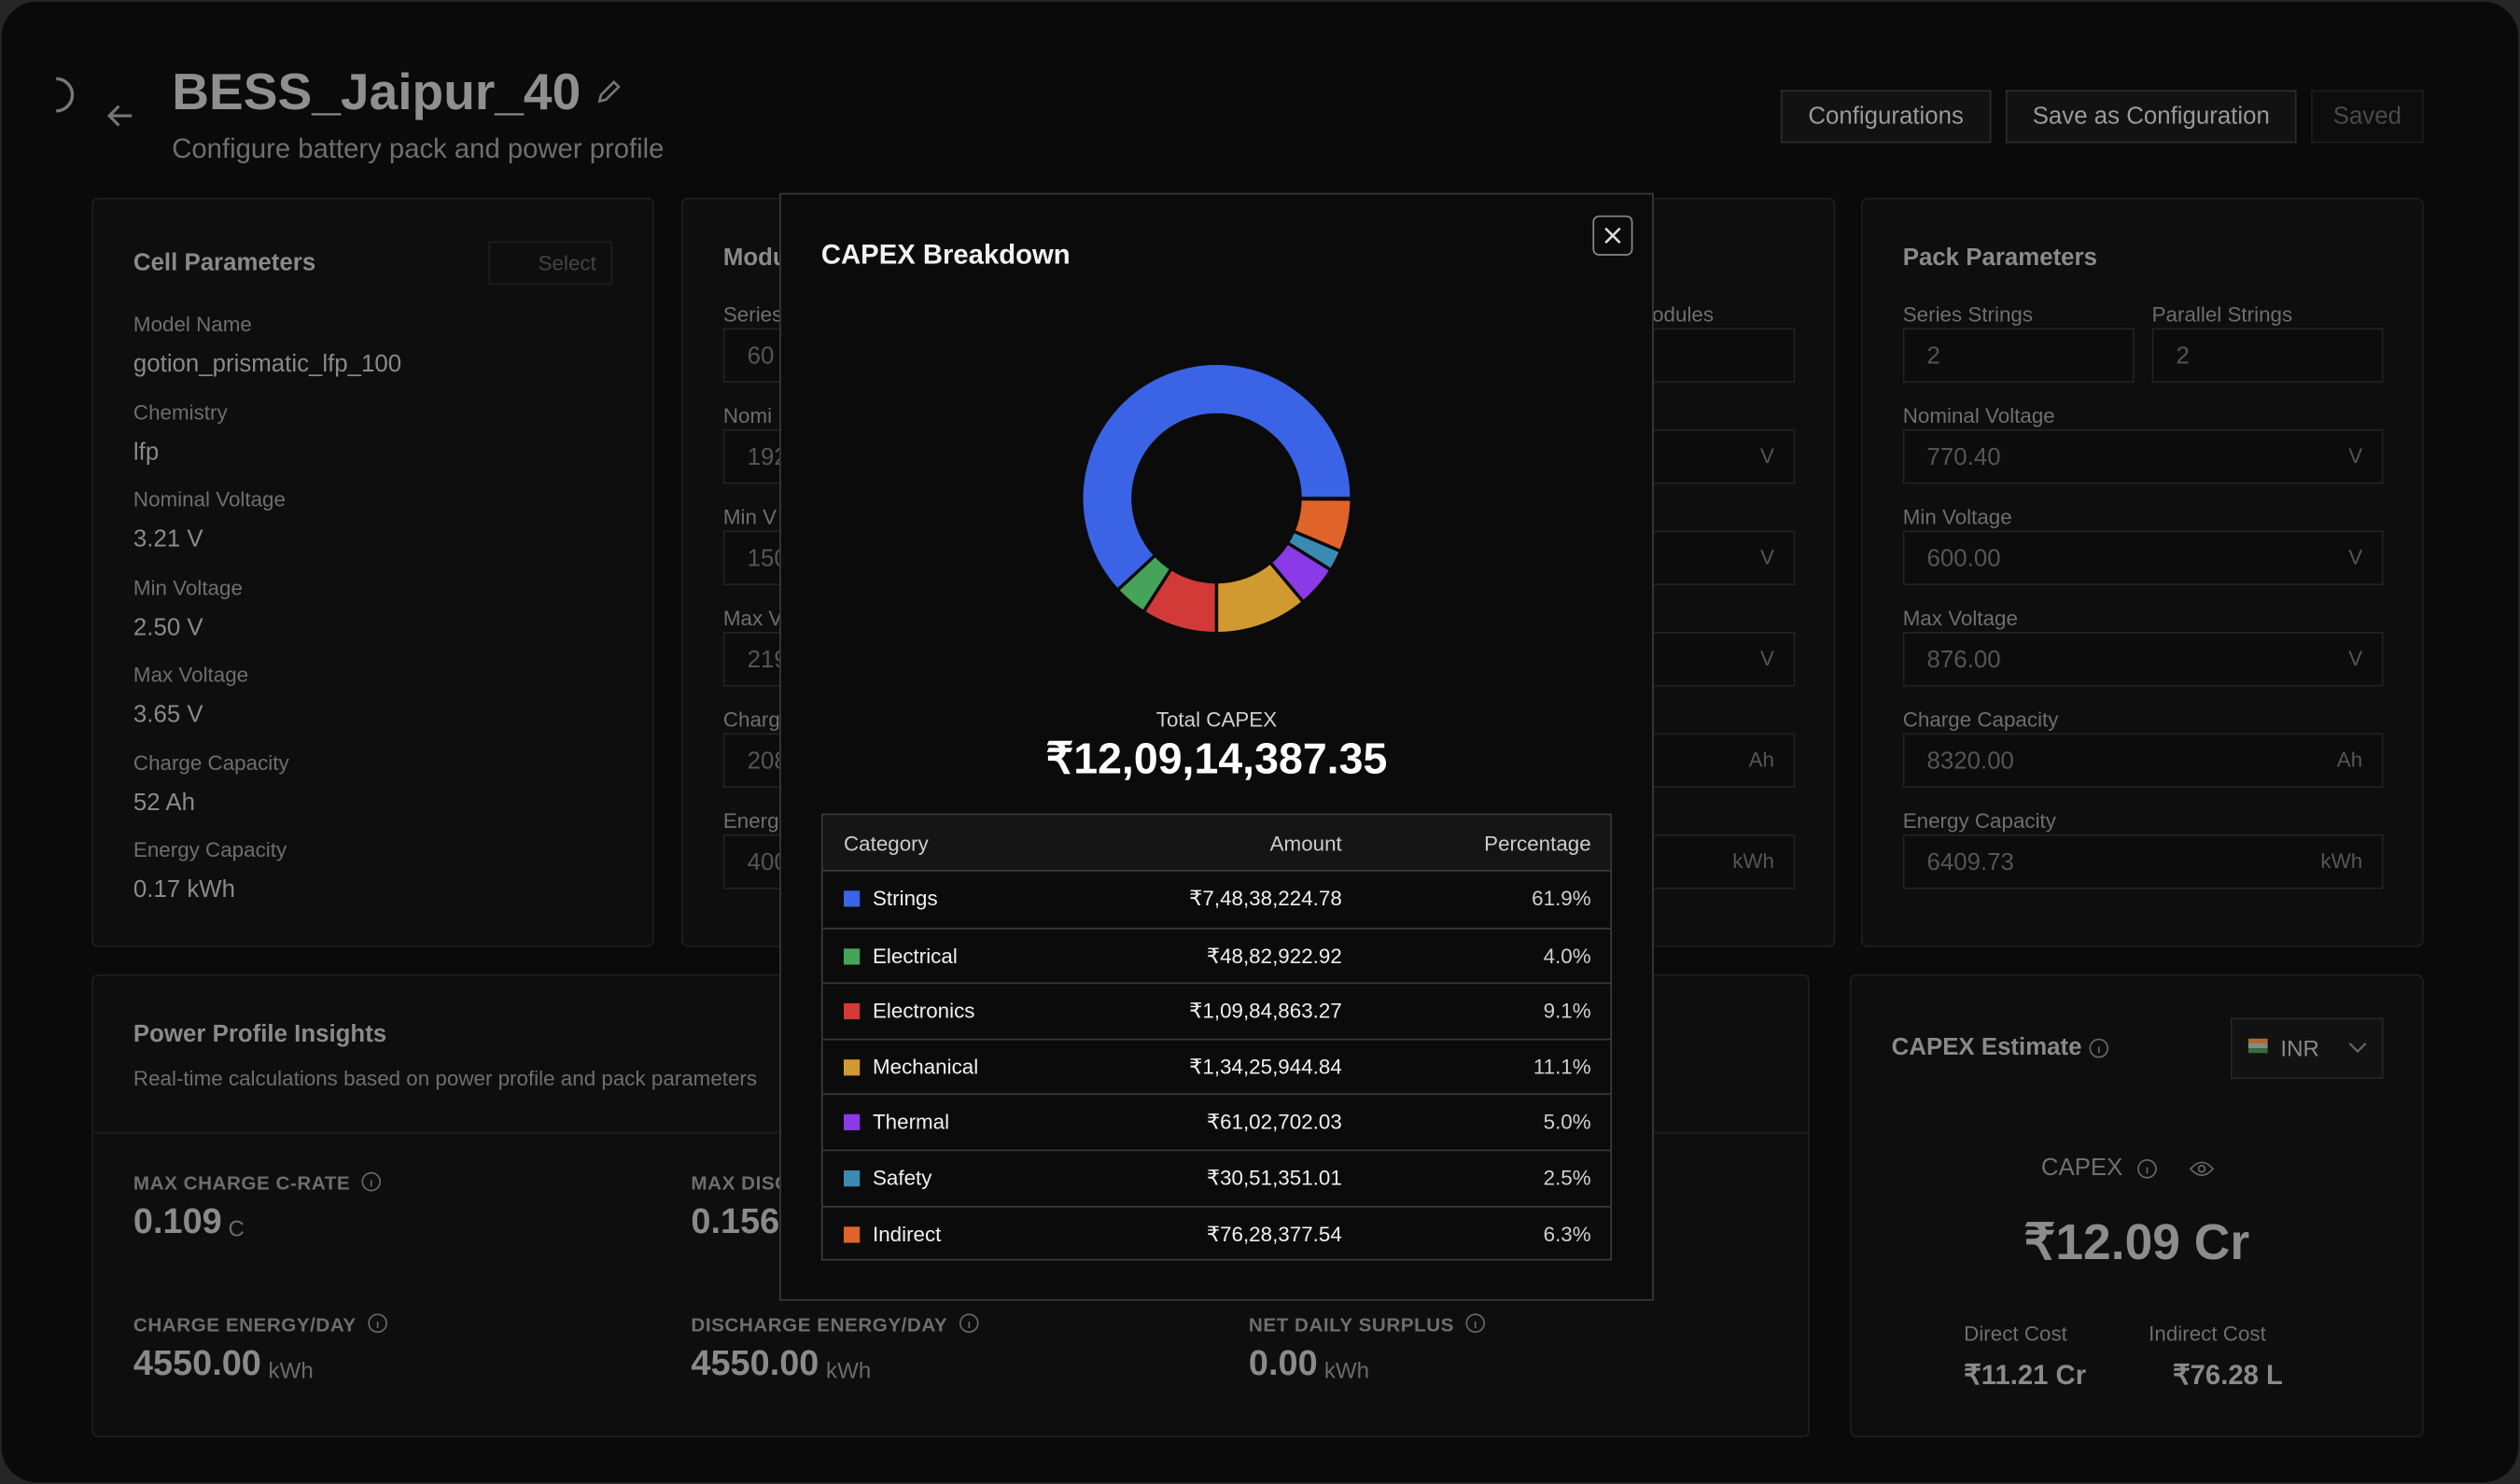 The width and height of the screenshot is (2520, 1484). Describe the element at coordinates (911, 1122) in the screenshot. I see `category: Thermal` at that location.